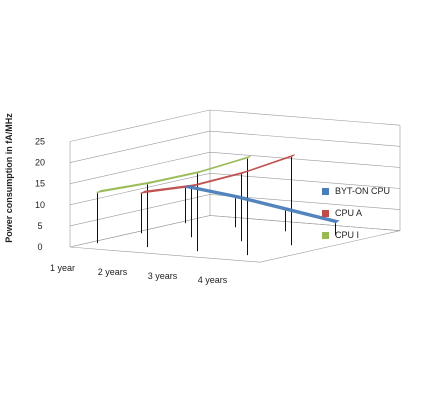 This screenshot has width=422, height=419. I want to click on y-tick-label: 10, so click(40, 205).